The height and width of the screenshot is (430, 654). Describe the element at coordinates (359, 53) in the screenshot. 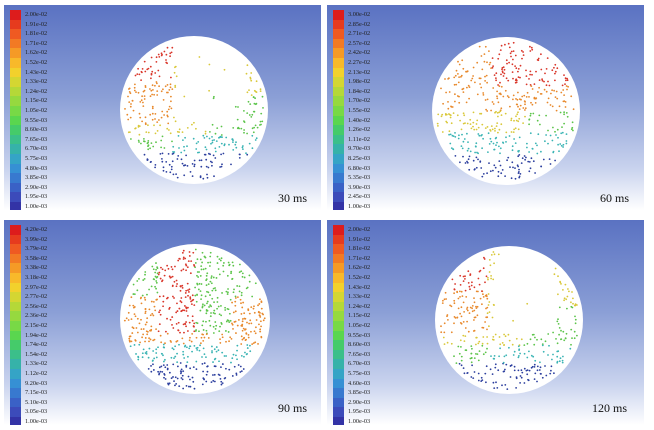

I see `colorbar-label: 2.42e-02` at that location.